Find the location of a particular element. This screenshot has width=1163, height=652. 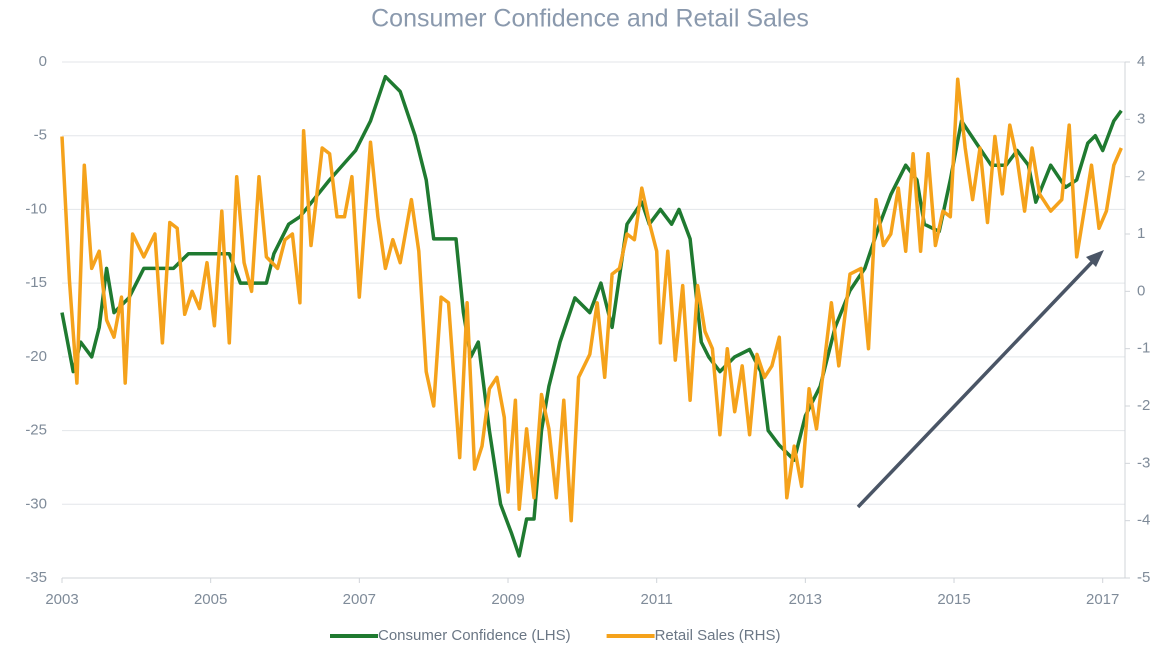

y2-tick-label: 0 is located at coordinates (1141, 290).